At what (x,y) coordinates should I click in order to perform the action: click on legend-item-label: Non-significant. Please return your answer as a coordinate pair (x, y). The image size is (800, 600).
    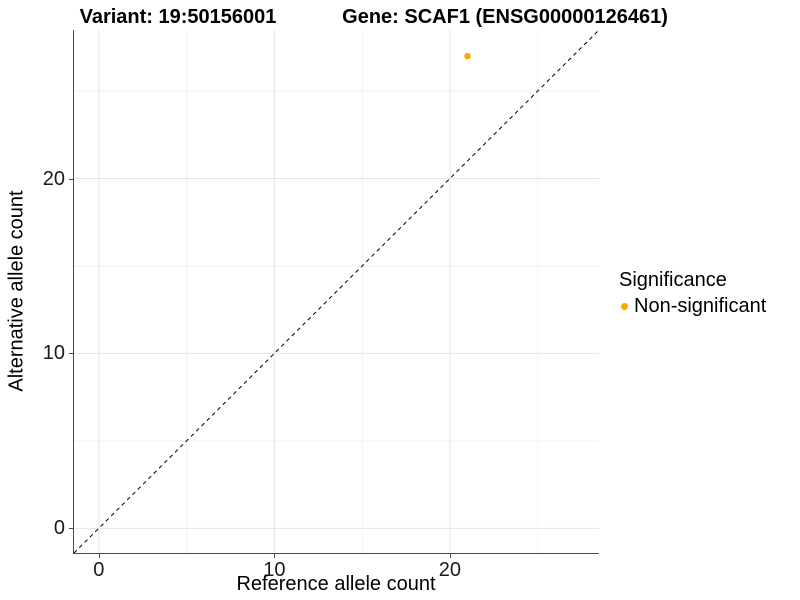
    Looking at the image, I should click on (700, 306).